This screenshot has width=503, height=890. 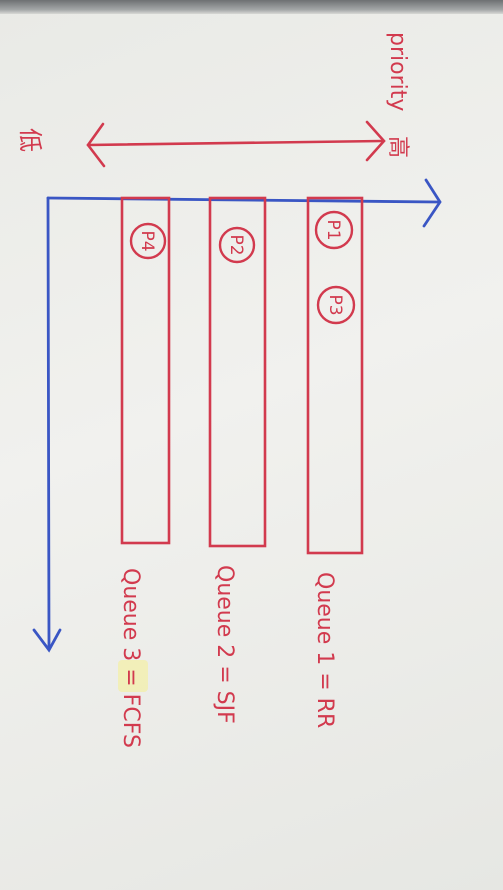 I want to click on process-p2: P2, so click(x=237, y=245).